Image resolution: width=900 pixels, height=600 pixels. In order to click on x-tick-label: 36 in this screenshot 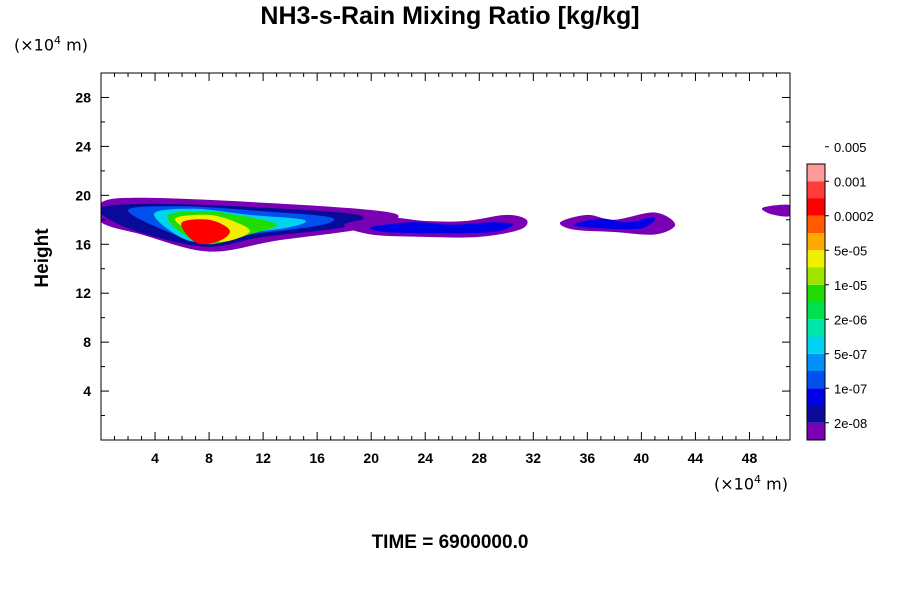, I will do `click(588, 458)`.